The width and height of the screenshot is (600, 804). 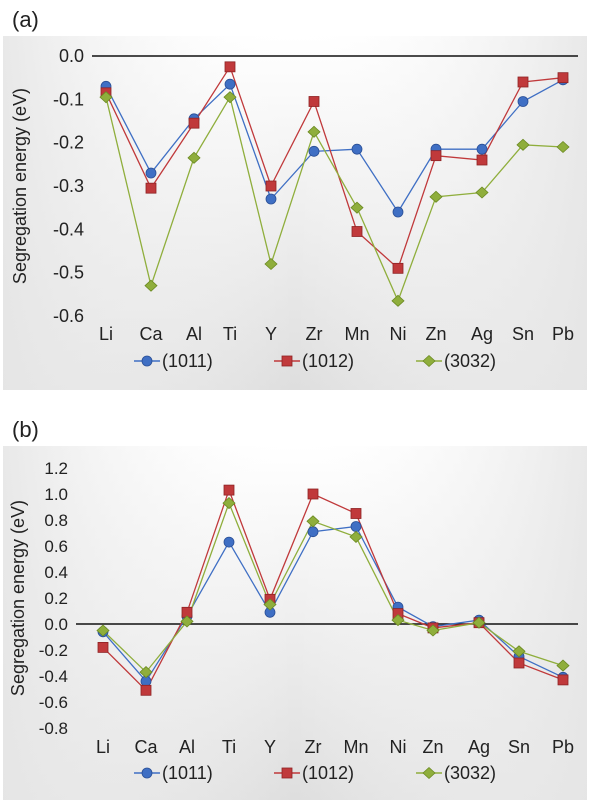 What do you see at coordinates (20, 186) in the screenshot?
I see `y-axis-label: Segregation energy (eV)` at bounding box center [20, 186].